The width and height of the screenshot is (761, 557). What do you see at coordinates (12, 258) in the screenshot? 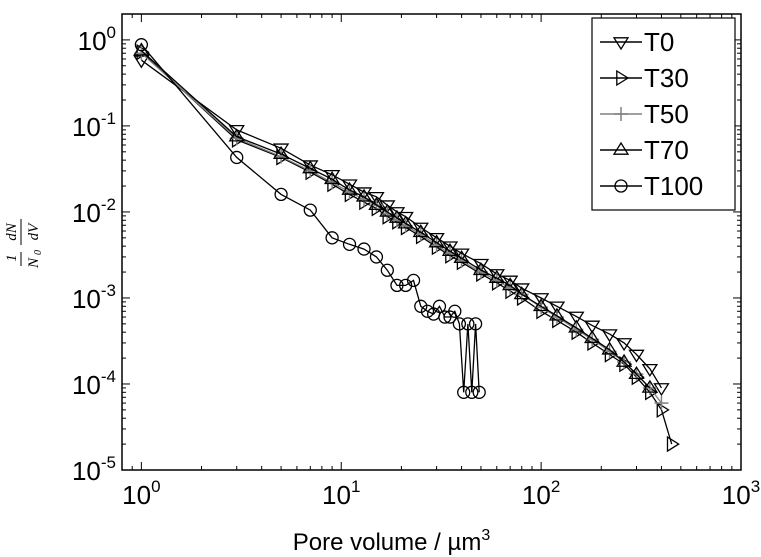
I see `y-label-num-left: 1` at bounding box center [12, 258].